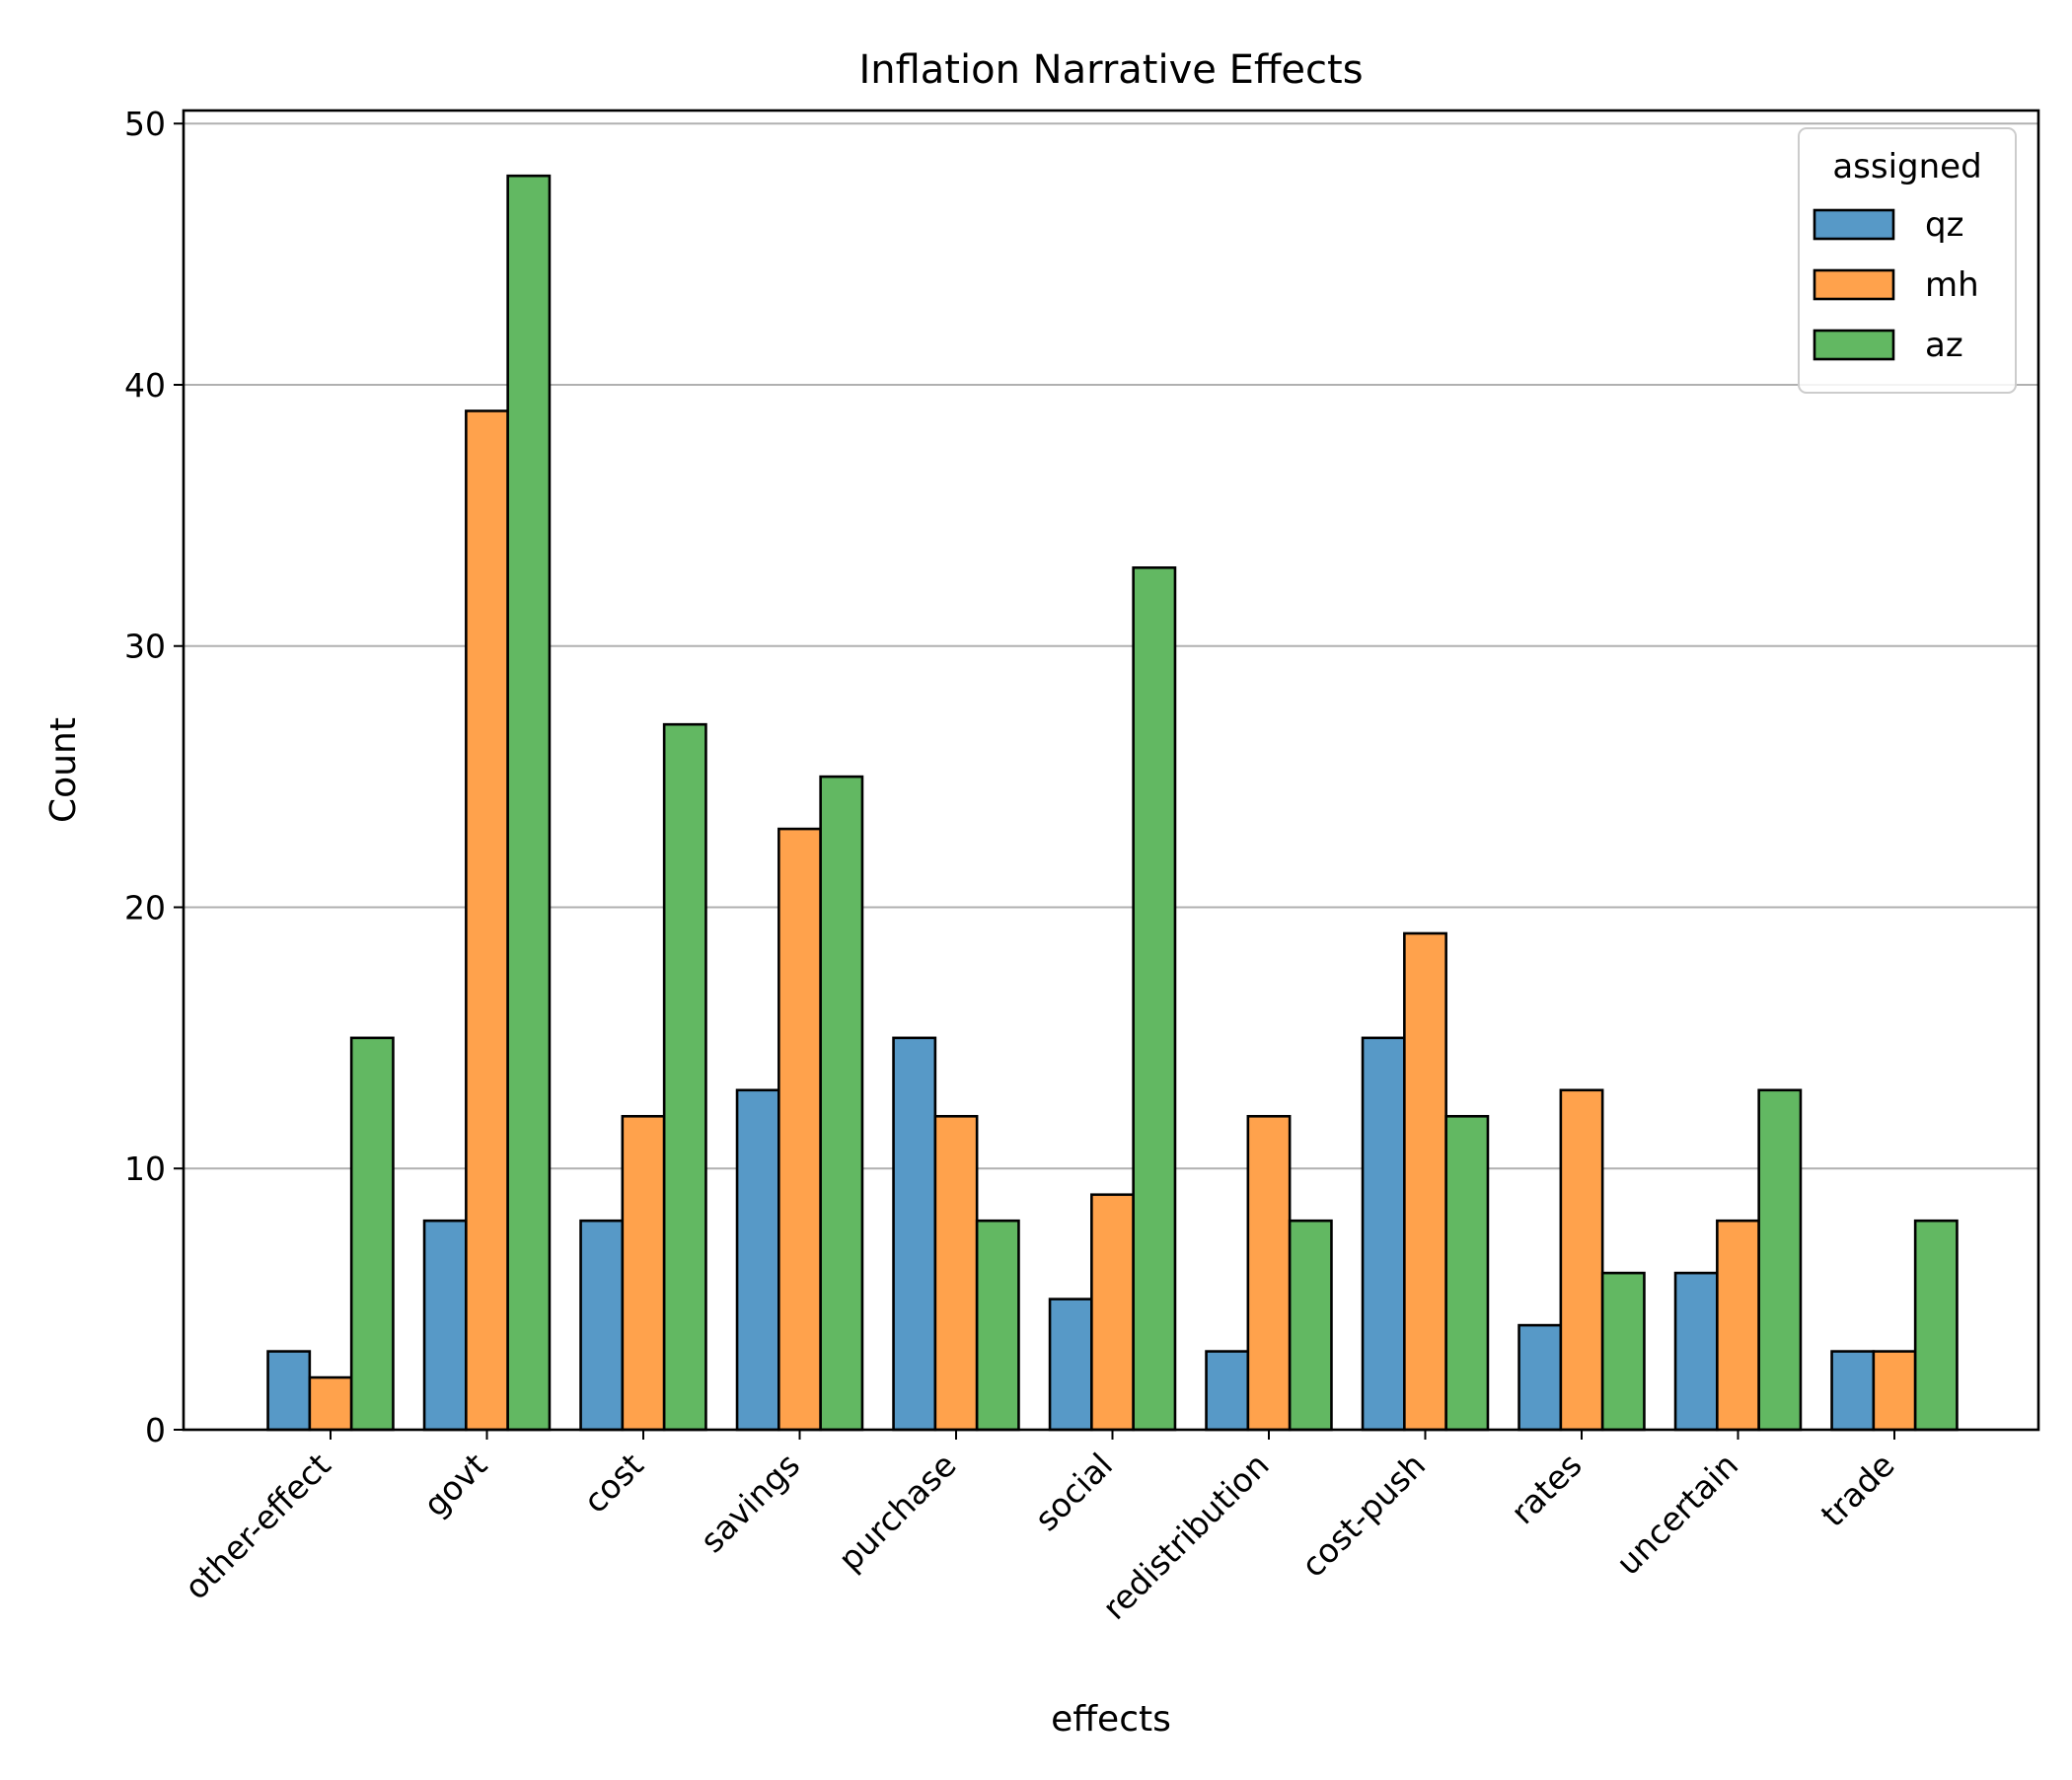 The image size is (2072, 1780). What do you see at coordinates (1311, 1325) in the screenshot?
I see `bar-az-redistribution` at bounding box center [1311, 1325].